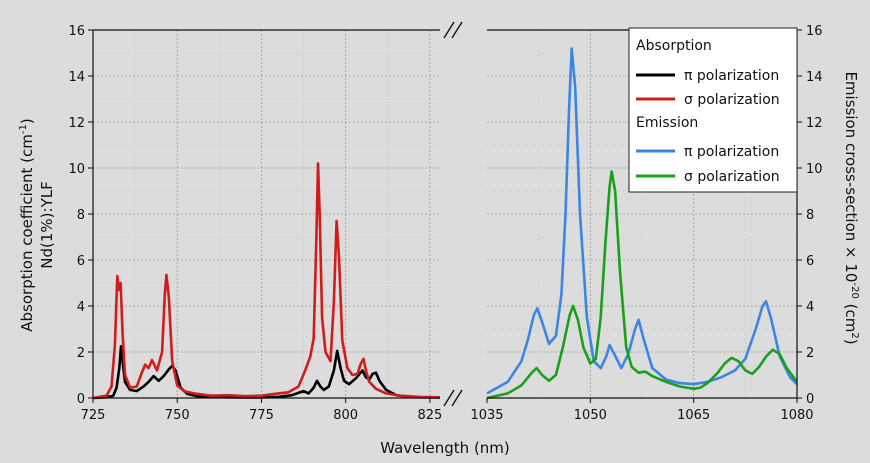 The height and width of the screenshot is (463, 870). What do you see at coordinates (345, 415) in the screenshot?
I see `x-tick-label: 800` at bounding box center [345, 415].